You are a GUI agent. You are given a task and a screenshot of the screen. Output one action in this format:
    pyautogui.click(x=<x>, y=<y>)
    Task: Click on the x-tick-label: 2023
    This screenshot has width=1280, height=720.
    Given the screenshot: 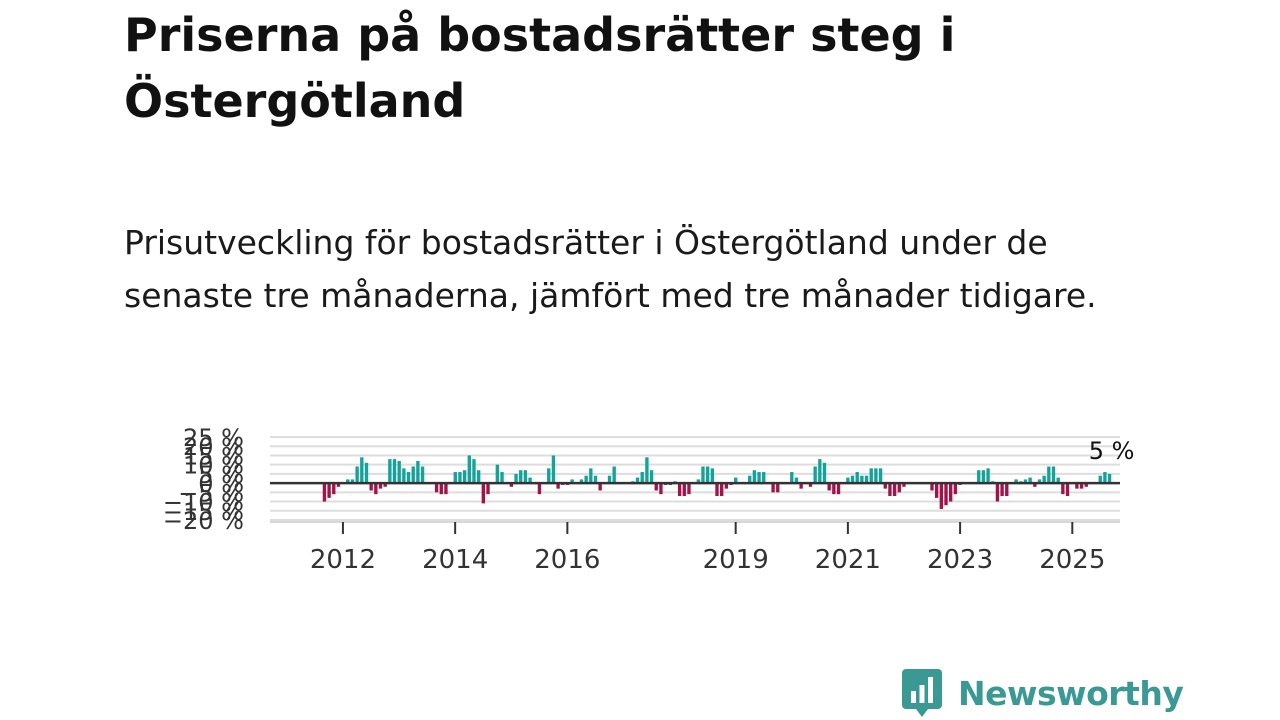 What is the action you would take?
    pyautogui.click(x=960, y=560)
    